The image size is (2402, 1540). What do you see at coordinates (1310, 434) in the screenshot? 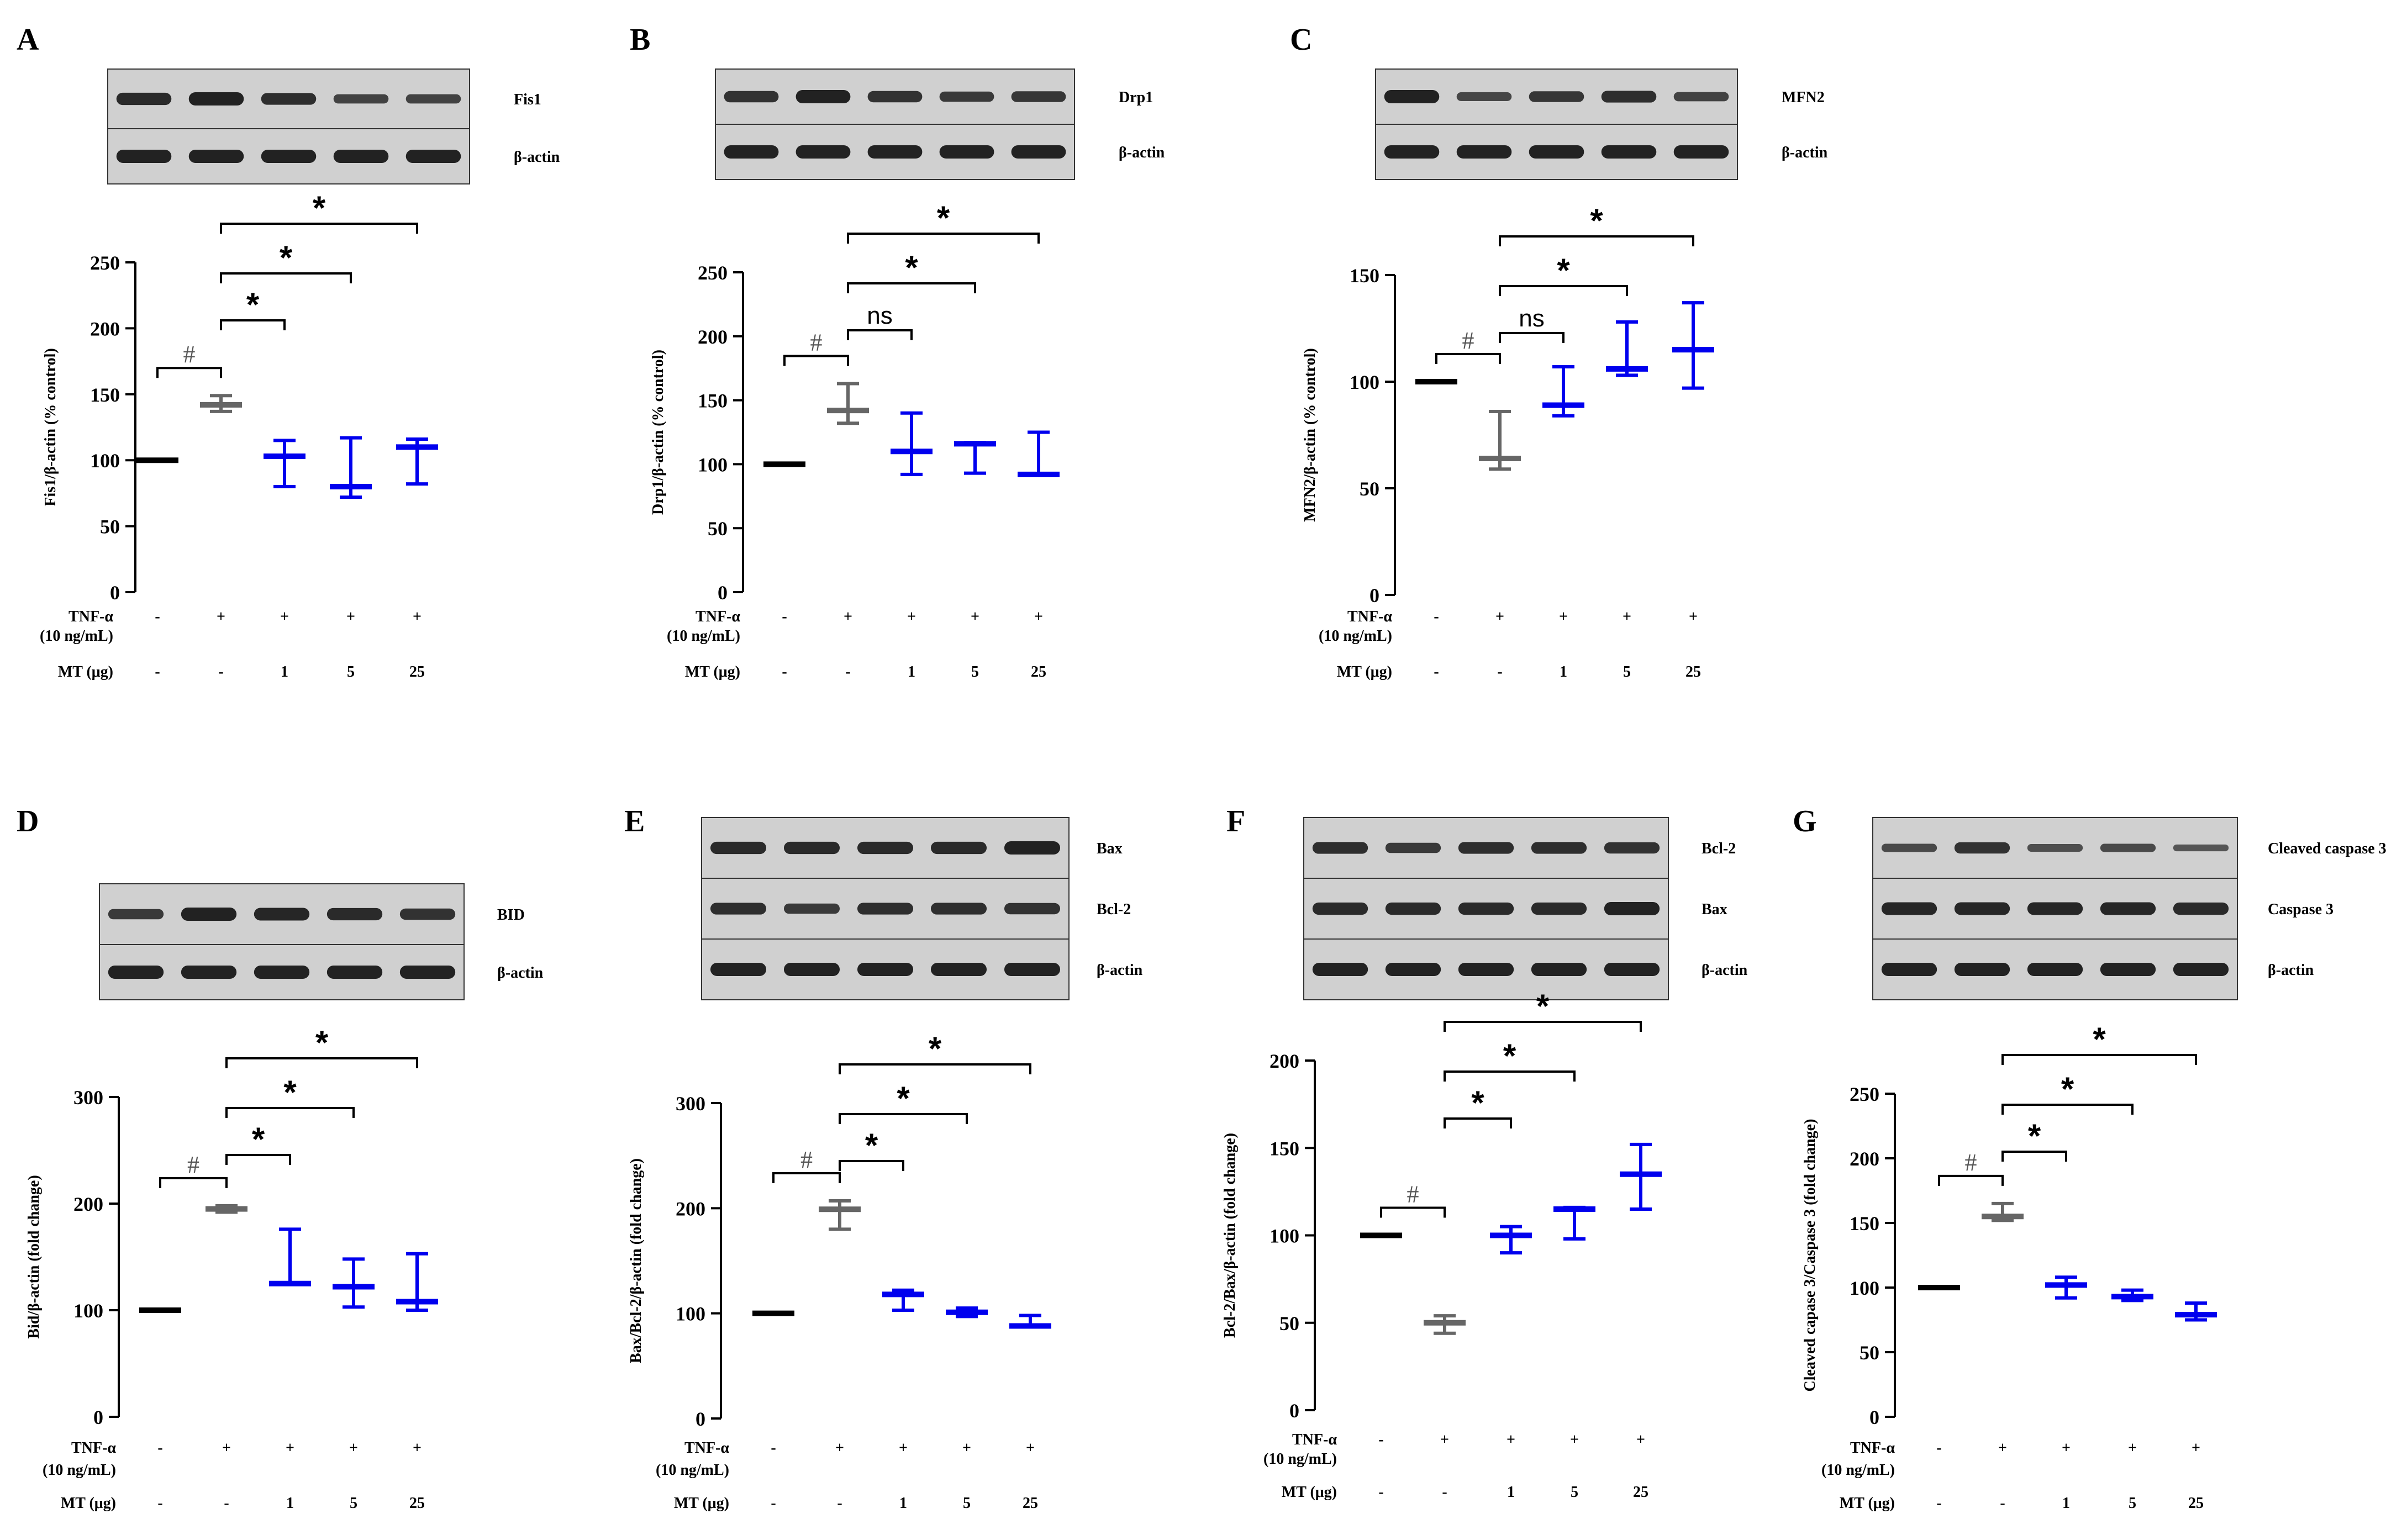
I see `y-axis-title: MFN2/β-actin (% control)` at bounding box center [1310, 434].